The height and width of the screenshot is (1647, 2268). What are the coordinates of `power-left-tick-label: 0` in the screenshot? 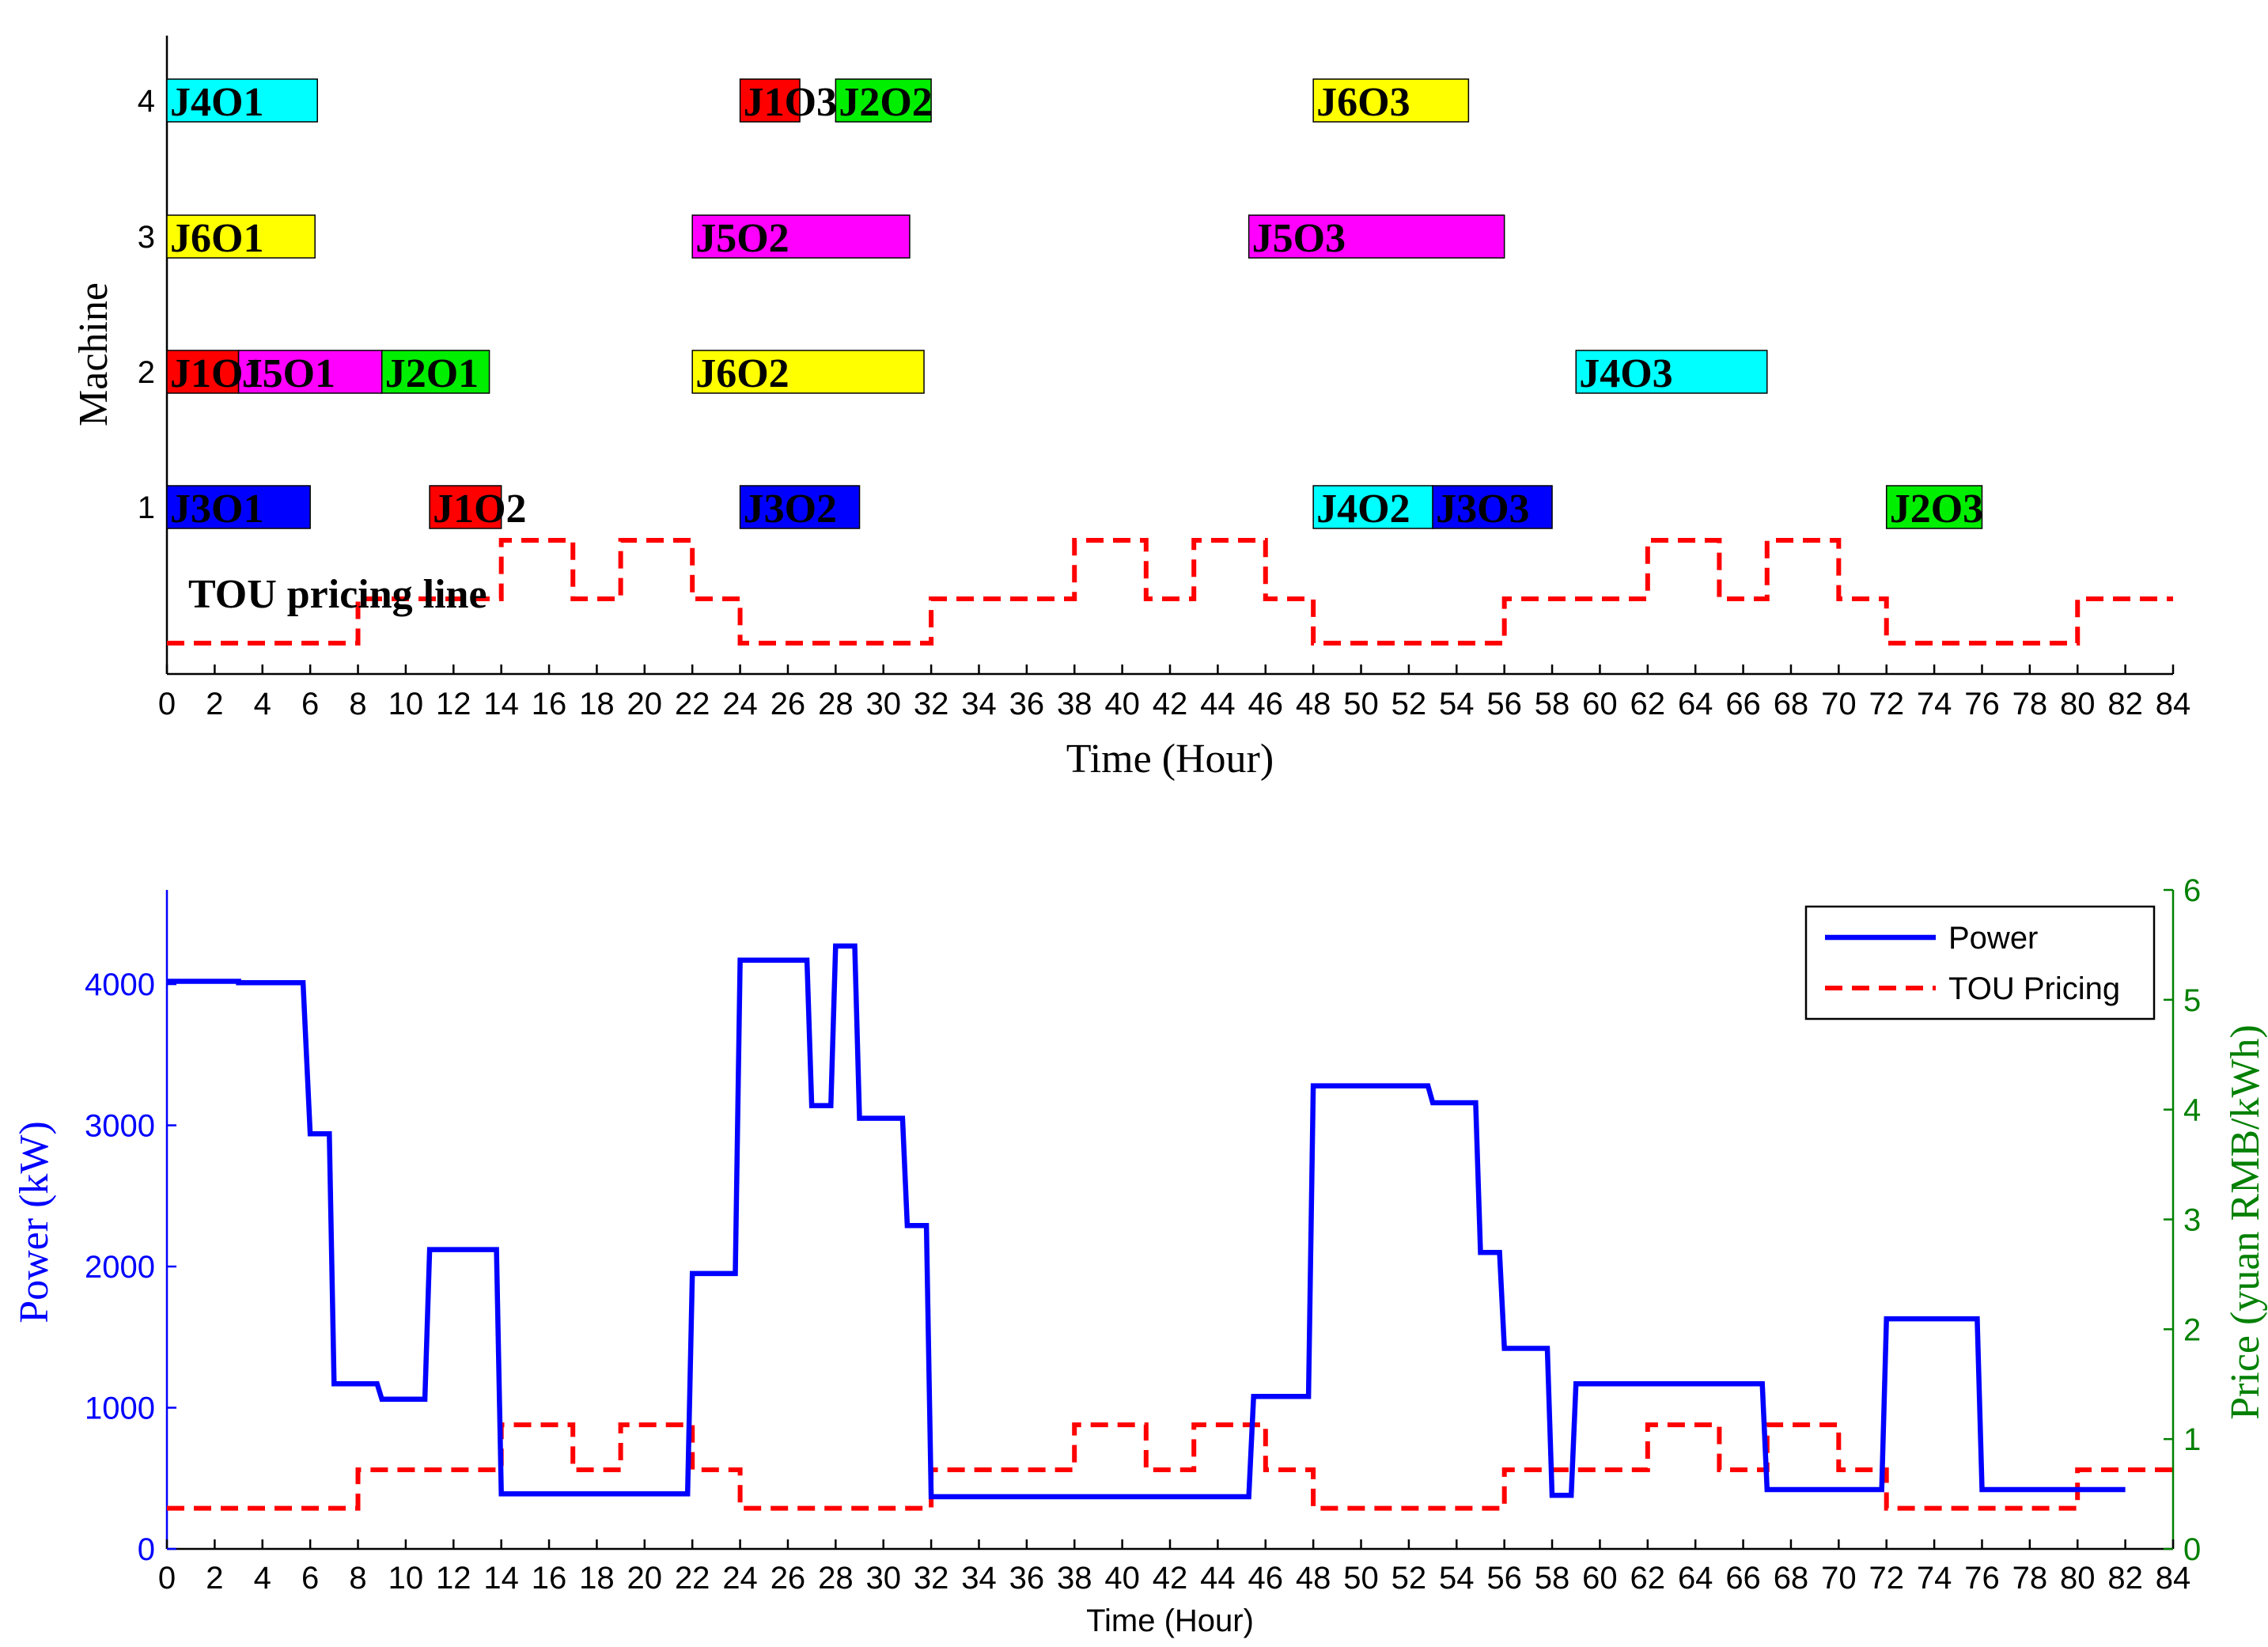 It's located at (146, 1549).